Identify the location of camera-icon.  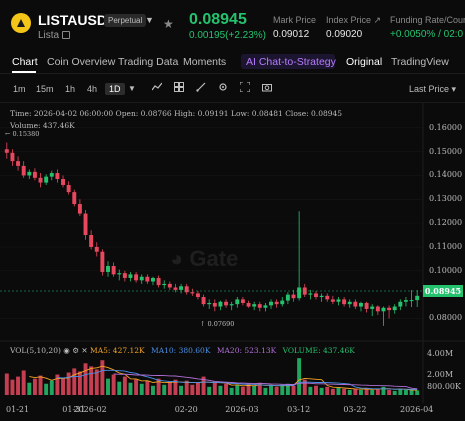
(267, 87).